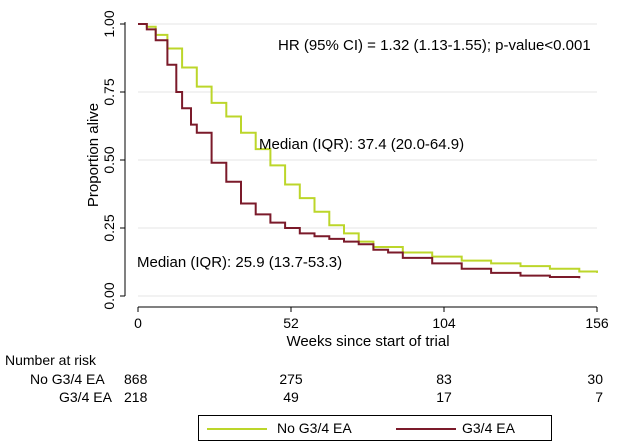 Image resolution: width=620 pixels, height=443 pixels. Describe the element at coordinates (444, 379) in the screenshot. I see `risk-value: 83` at that location.